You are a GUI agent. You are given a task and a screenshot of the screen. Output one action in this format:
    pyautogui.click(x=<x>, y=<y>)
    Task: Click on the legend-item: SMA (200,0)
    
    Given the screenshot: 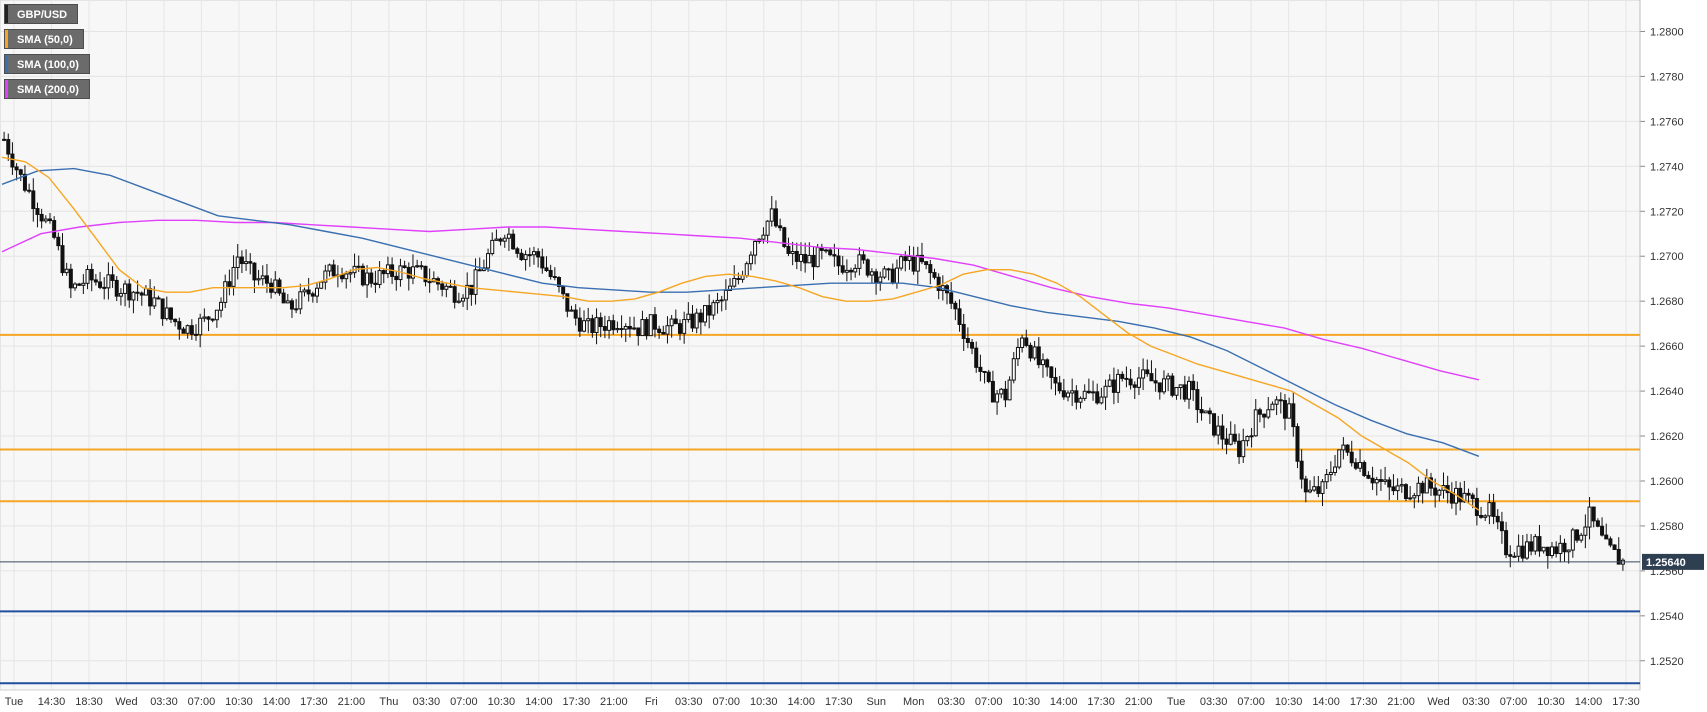 What is the action you would take?
    pyautogui.click(x=47, y=89)
    